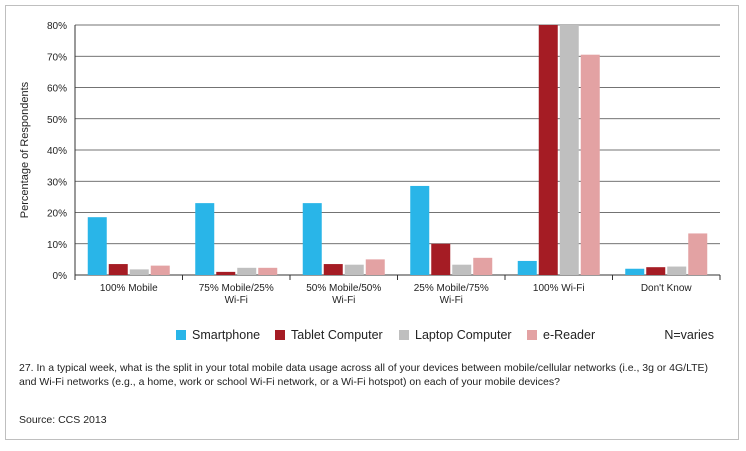 Image resolution: width=746 pixels, height=451 pixels. I want to click on legend-item-laptop: Laptop Computer, so click(455, 335).